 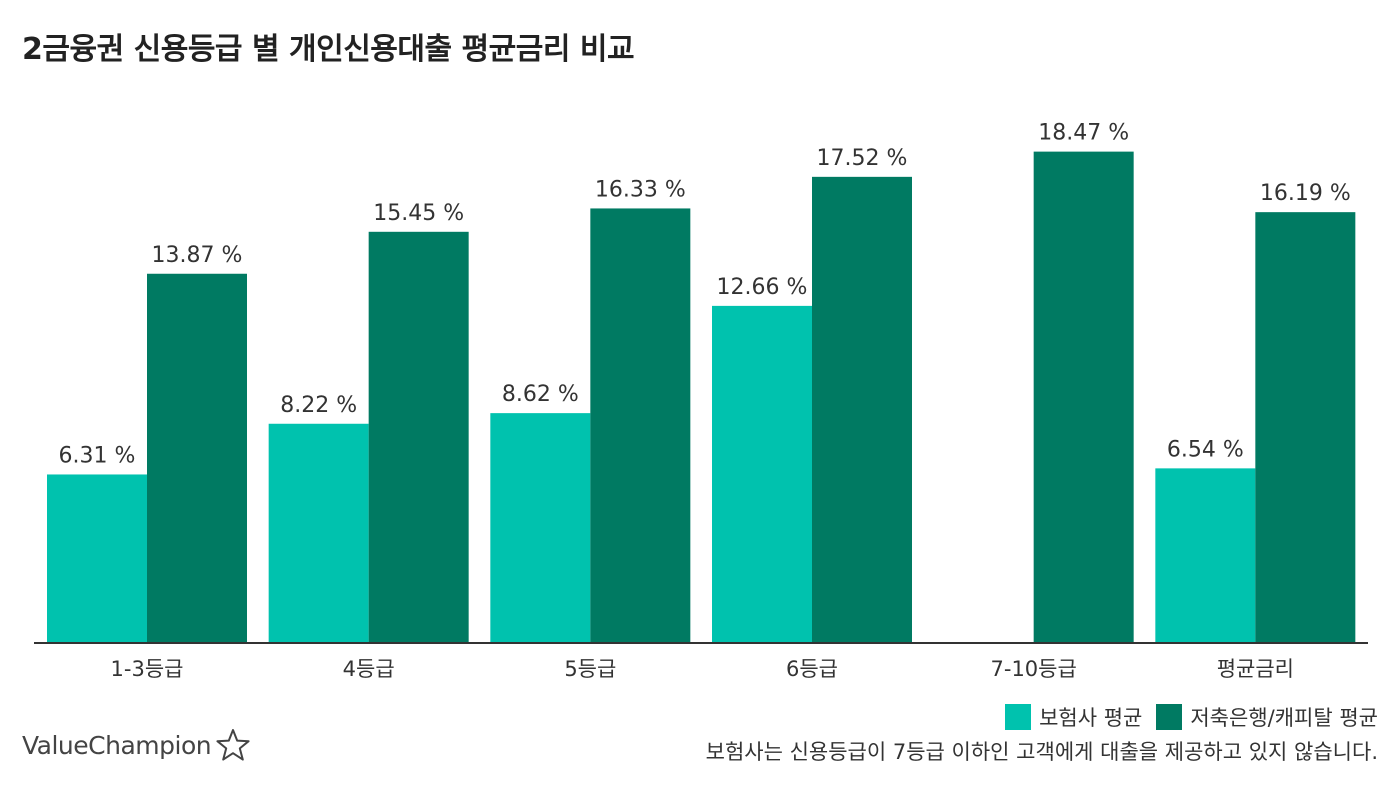 What do you see at coordinates (1255, 669) in the screenshot?
I see `category-label-5: 평균금리` at bounding box center [1255, 669].